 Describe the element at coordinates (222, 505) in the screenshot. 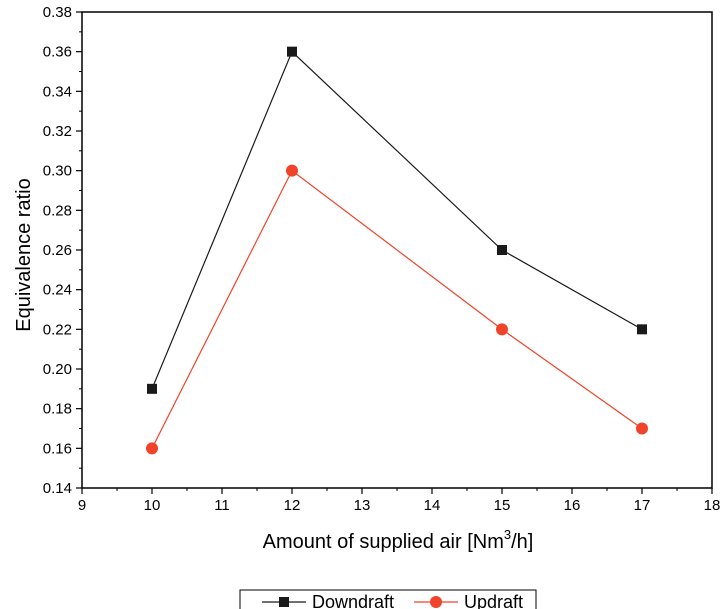

I see `x-tick-label: 11` at that location.